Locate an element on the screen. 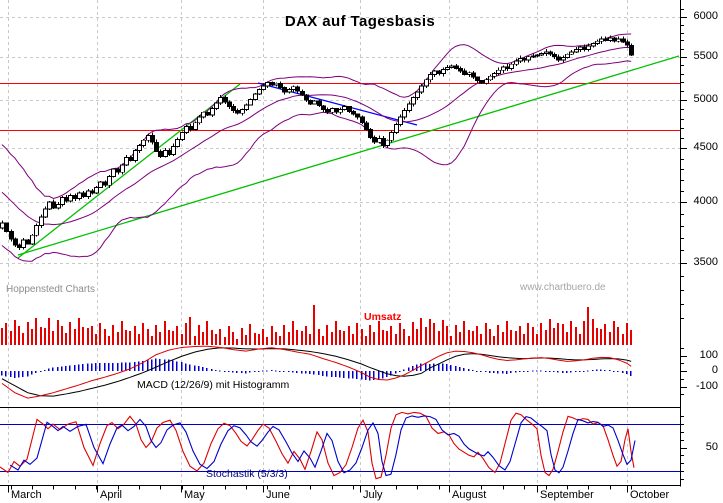 The height and width of the screenshot is (503, 723). website-watermark: www.chartbuero.de is located at coordinates (563, 287).